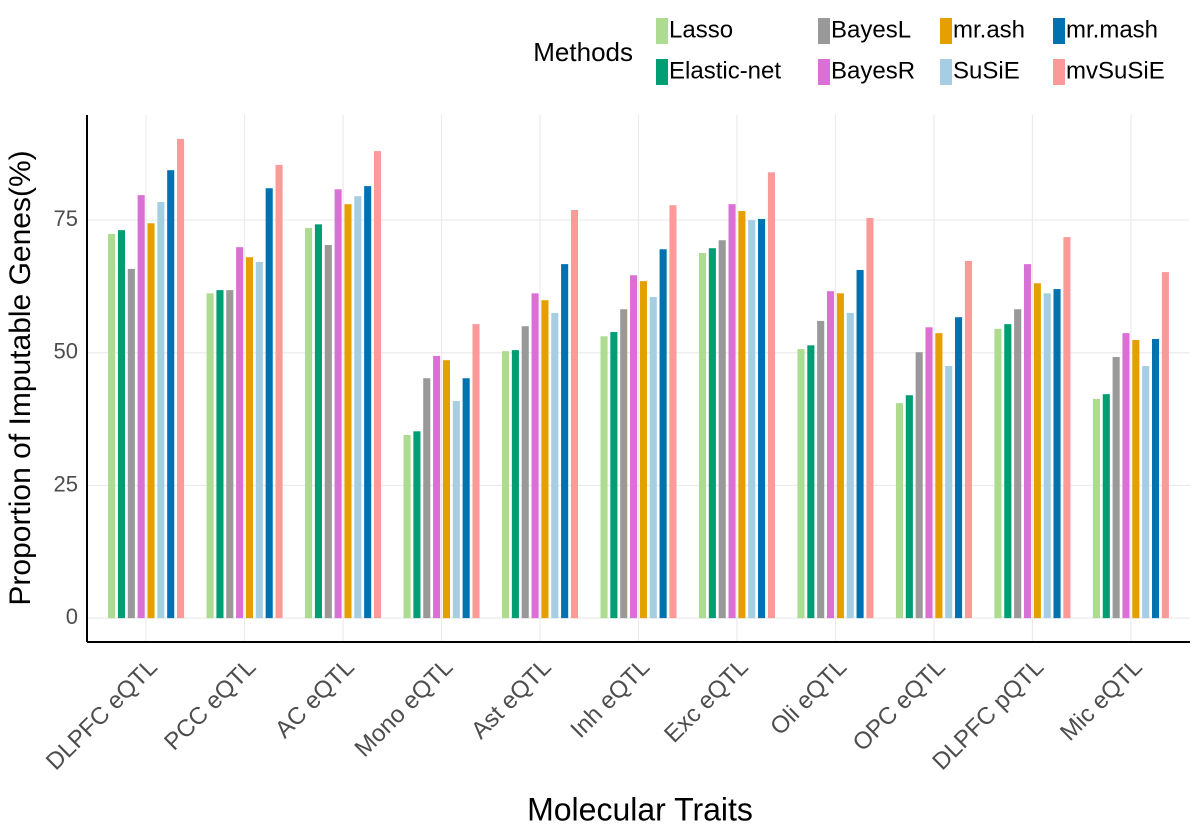 Image resolution: width=1200 pixels, height=840 pixels. Describe the element at coordinates (871, 29) in the screenshot. I see `legend-label: BayesL` at that location.